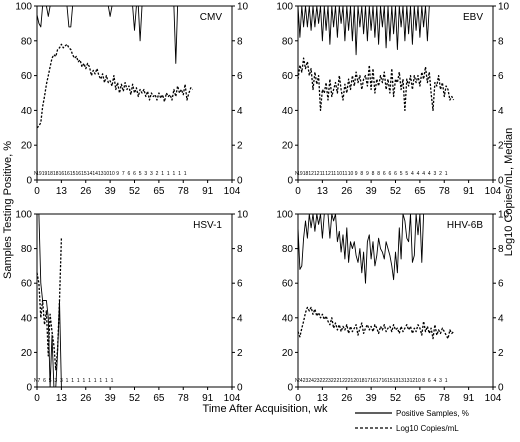 Image resolution: width=520 pixels, height=442 pixels. What do you see at coordinates (469, 191) in the screenshot?
I see `x-tick-label: 91` at bounding box center [469, 191].